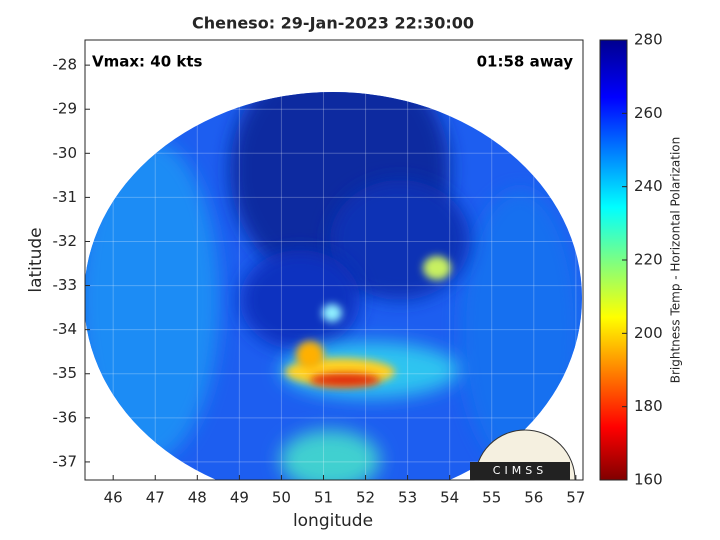 The image size is (720, 540). What do you see at coordinates (648, 186) in the screenshot?
I see `colorbar-tick-label: 240` at bounding box center [648, 186].